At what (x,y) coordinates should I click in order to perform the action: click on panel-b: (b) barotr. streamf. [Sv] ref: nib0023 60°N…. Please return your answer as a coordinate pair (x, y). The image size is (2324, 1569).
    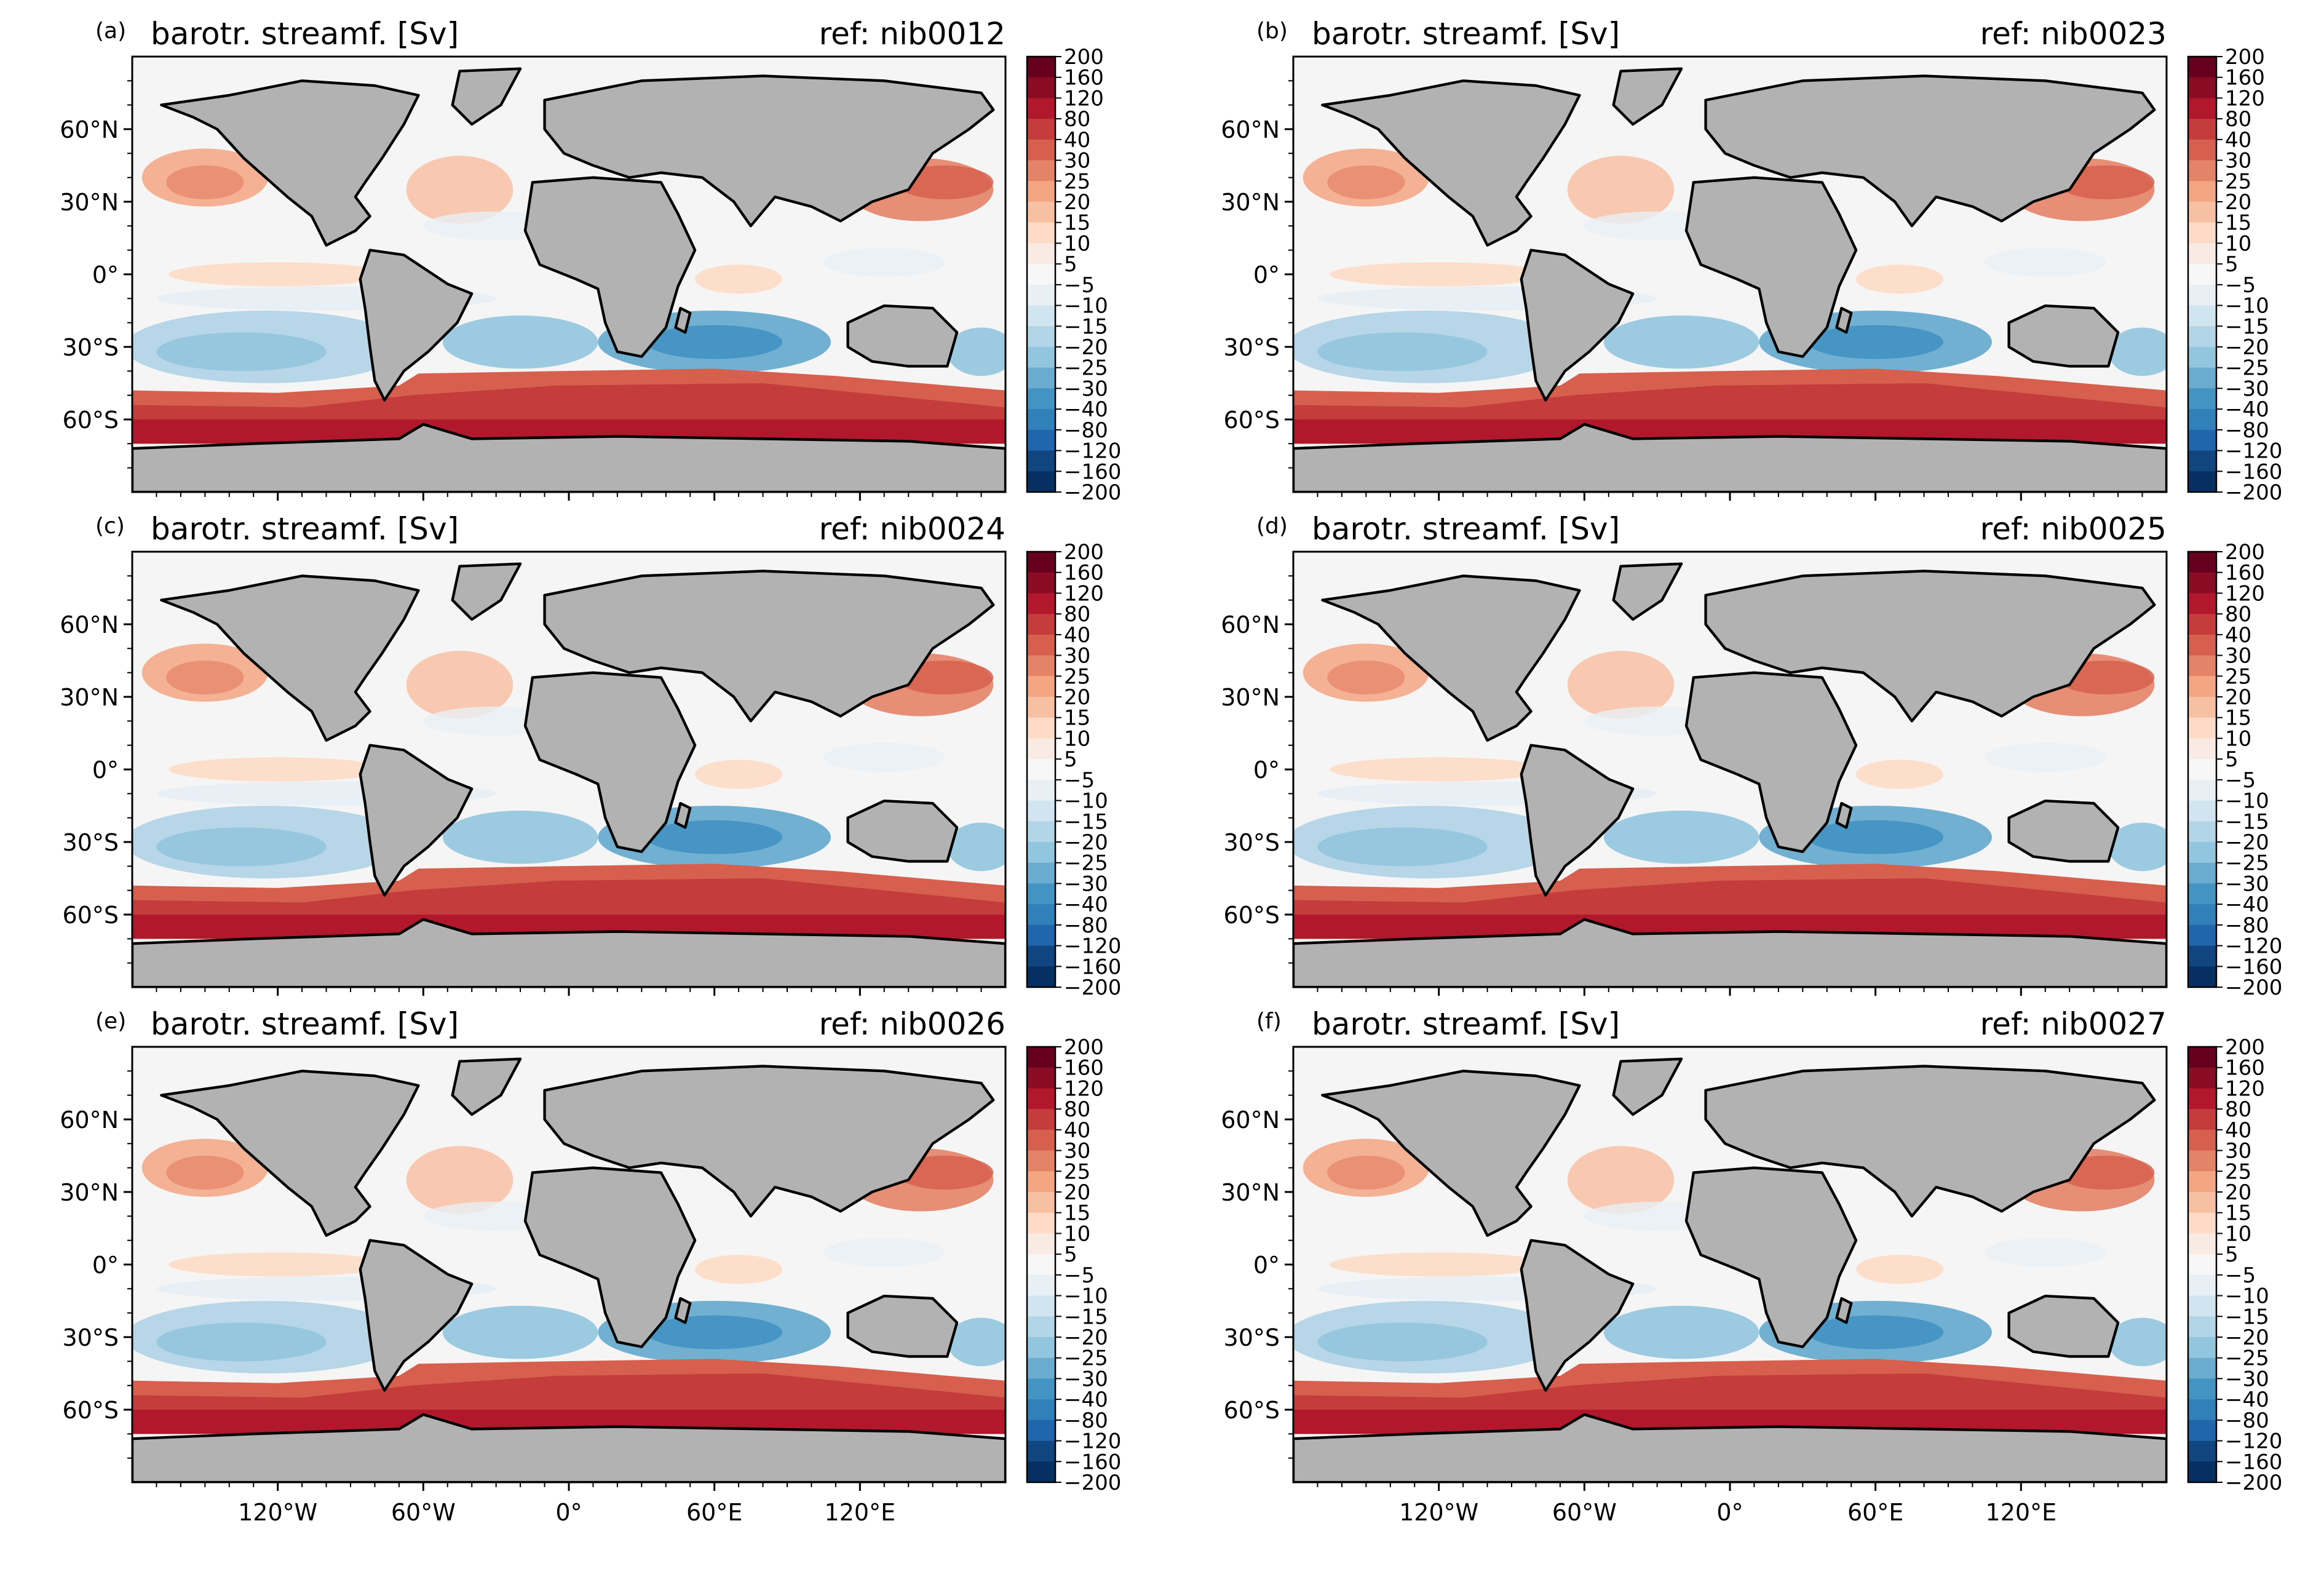
    Looking at the image, I should click on (1752, 260).